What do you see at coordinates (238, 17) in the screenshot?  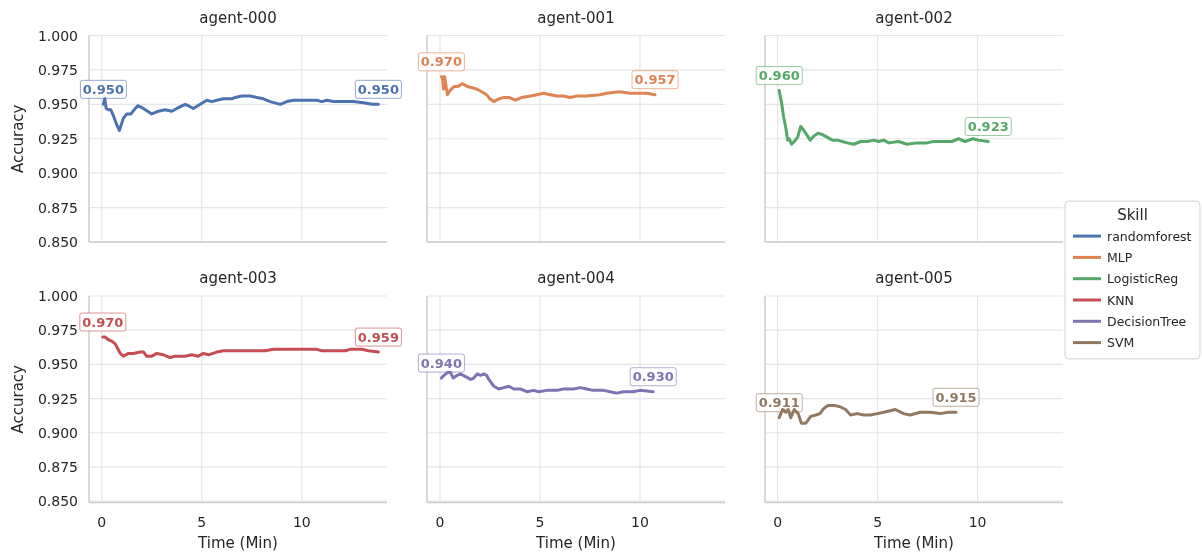 I see `chart-title: agent-000` at bounding box center [238, 17].